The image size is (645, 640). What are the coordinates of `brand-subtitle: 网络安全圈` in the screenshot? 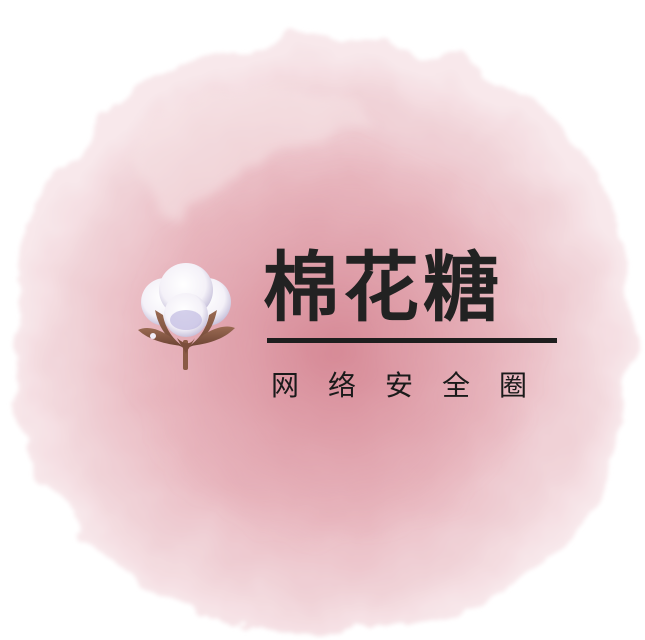 It's located at (414, 385).